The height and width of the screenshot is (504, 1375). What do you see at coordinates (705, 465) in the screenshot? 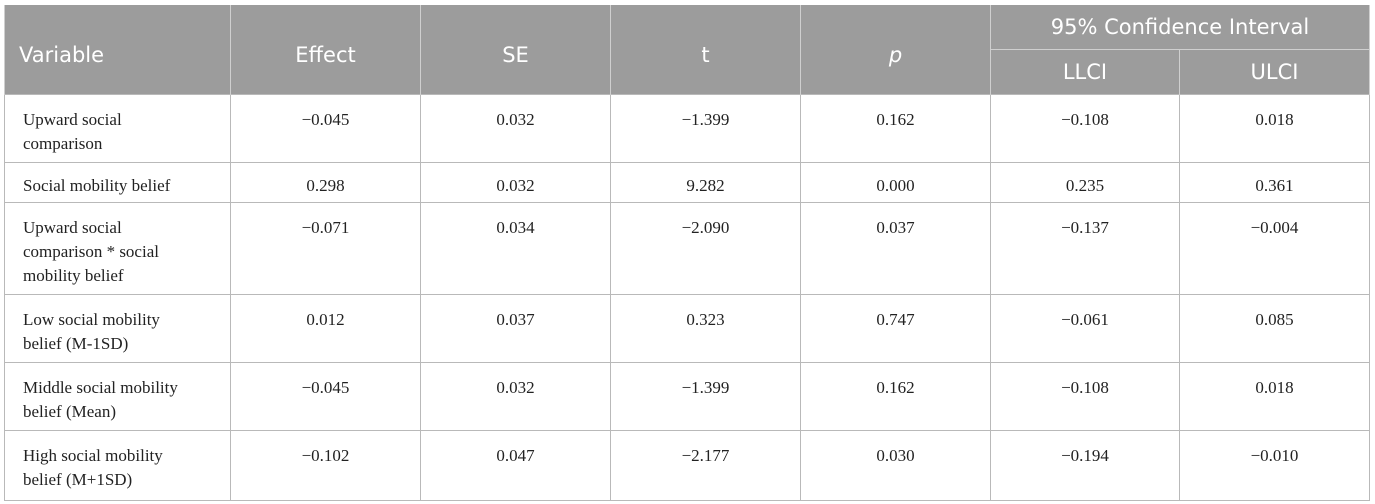
I see `cell-t: −2.177` at bounding box center [705, 465].